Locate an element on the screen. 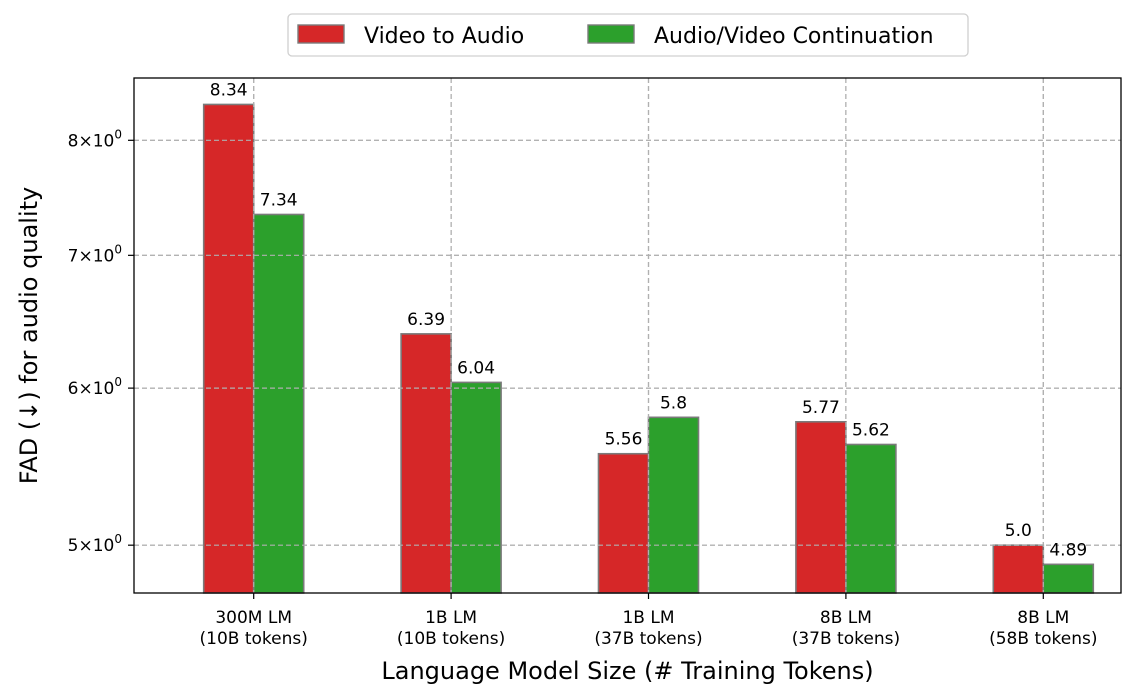 Image resolution: width=1136 pixels, height=699 pixels. y-tick-label: 8×100 is located at coordinates (95, 139).